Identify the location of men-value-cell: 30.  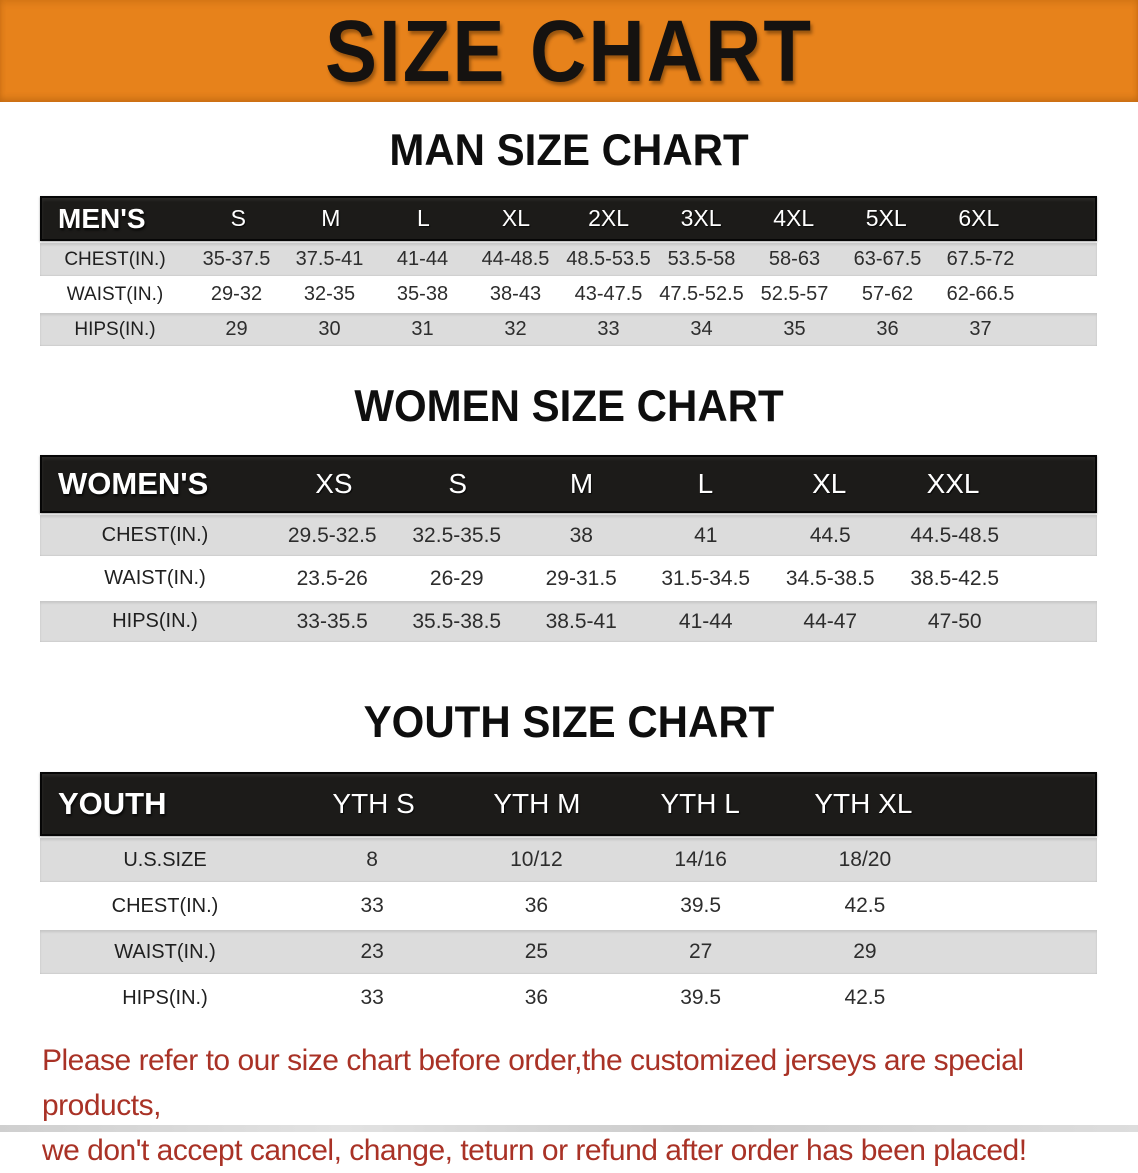
(329, 329).